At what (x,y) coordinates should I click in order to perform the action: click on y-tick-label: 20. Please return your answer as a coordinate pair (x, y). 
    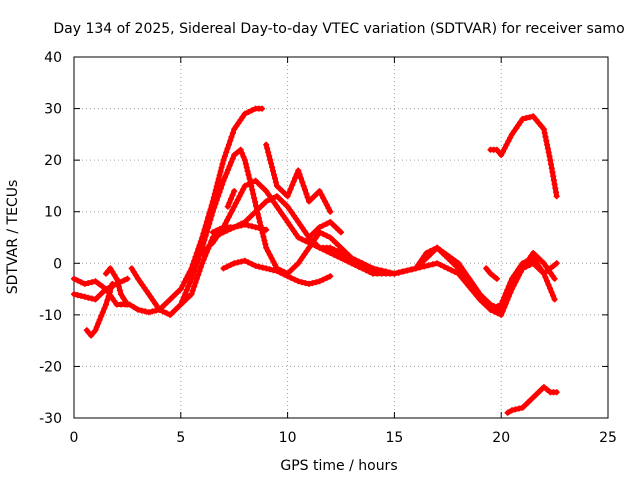
    Looking at the image, I should click on (53, 161).